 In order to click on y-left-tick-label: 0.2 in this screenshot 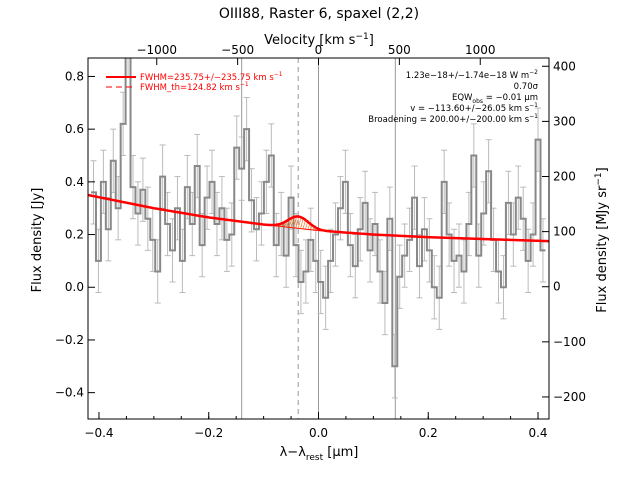, I will do `click(74, 235)`.